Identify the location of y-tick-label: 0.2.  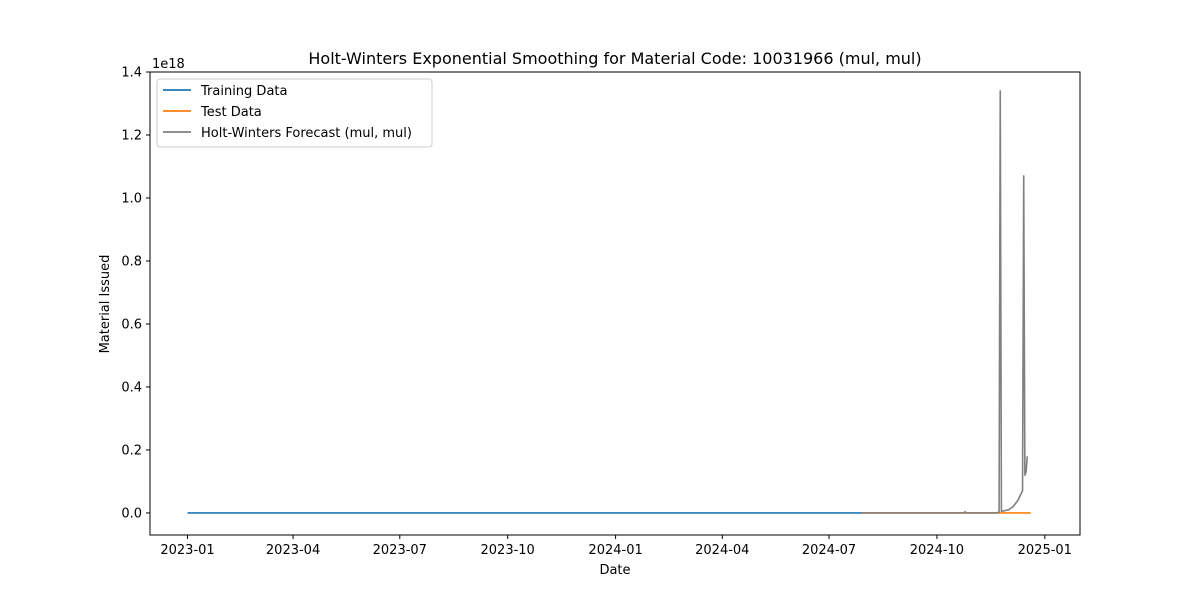
(131, 450).